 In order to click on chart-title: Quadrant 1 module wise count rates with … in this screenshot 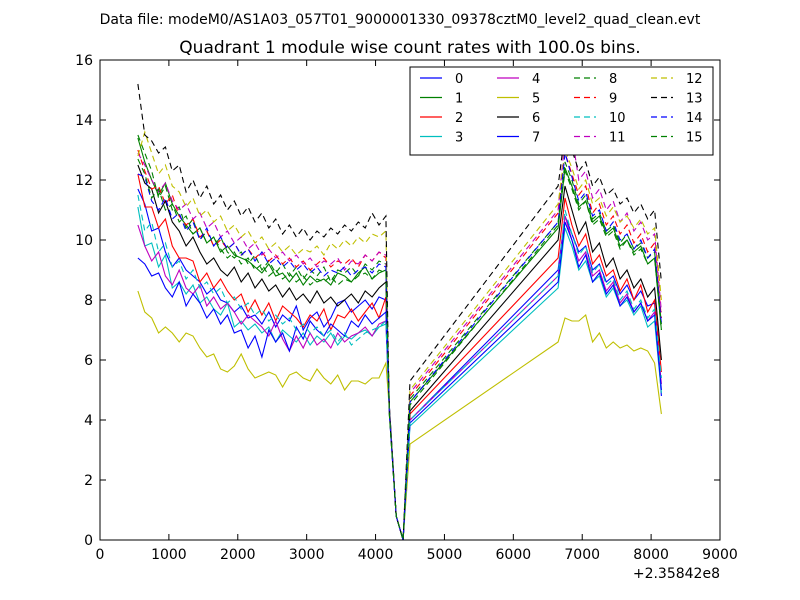, I will do `click(409, 48)`.